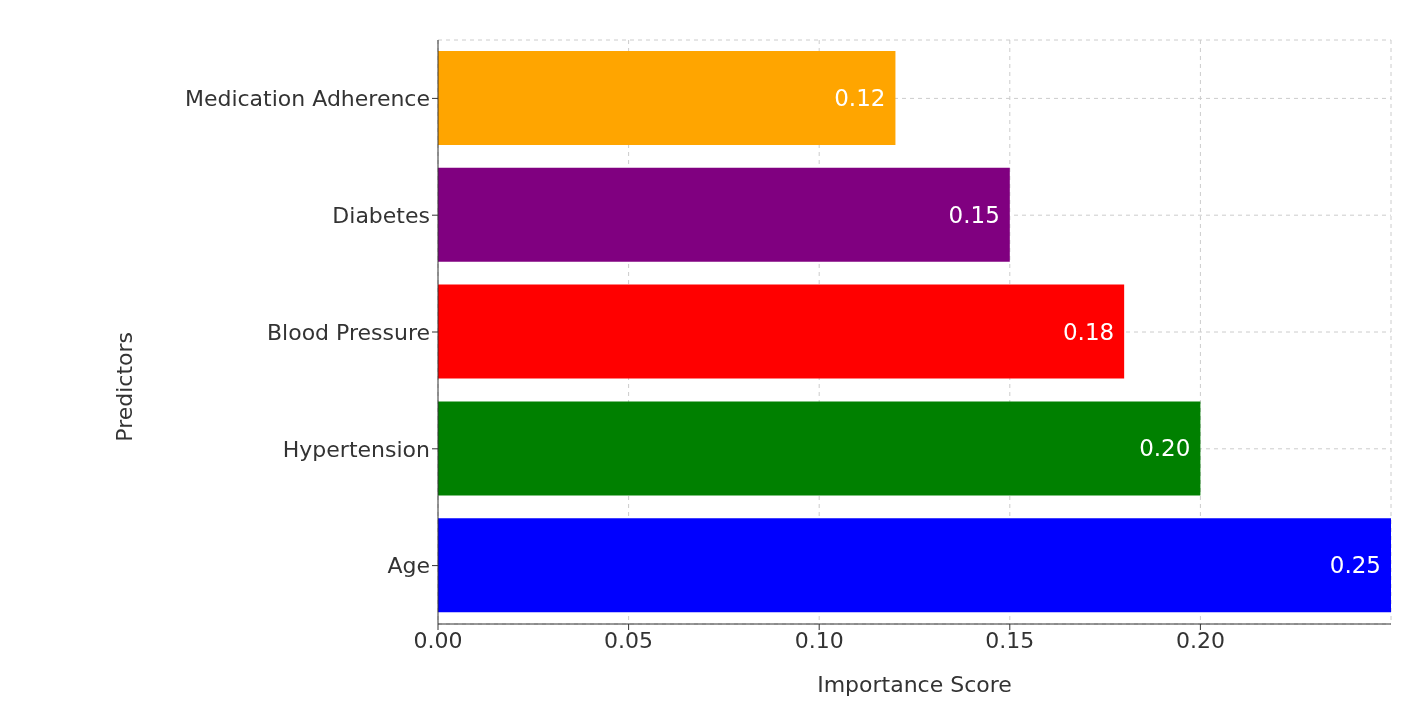  Describe the element at coordinates (819, 640) in the screenshot. I see `text: 0.10` at that location.